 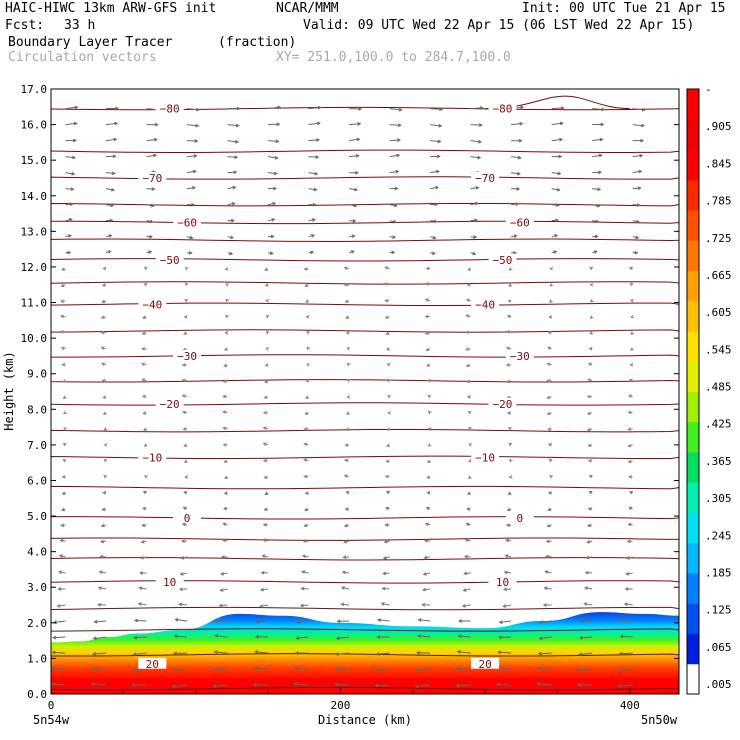 I want to click on isentrope-line, so click(x=365, y=539).